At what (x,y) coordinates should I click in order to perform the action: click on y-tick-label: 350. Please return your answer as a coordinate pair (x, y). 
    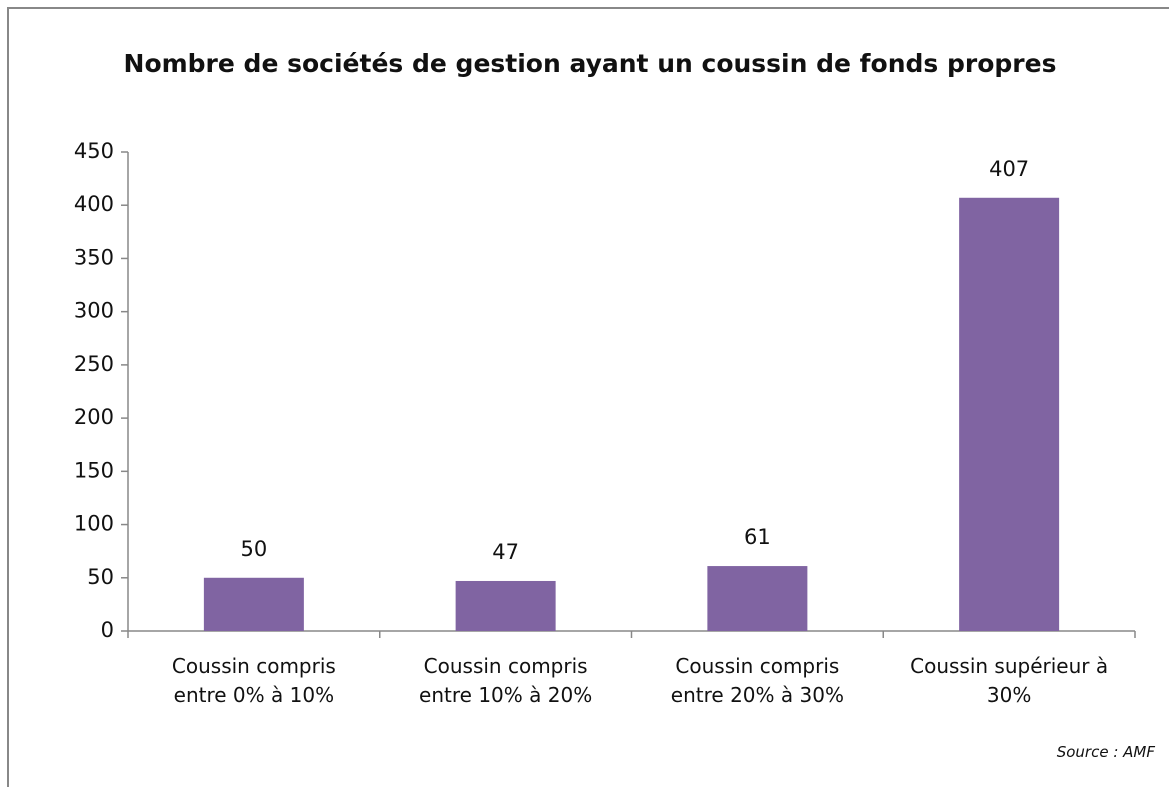
    Looking at the image, I should click on (94, 257).